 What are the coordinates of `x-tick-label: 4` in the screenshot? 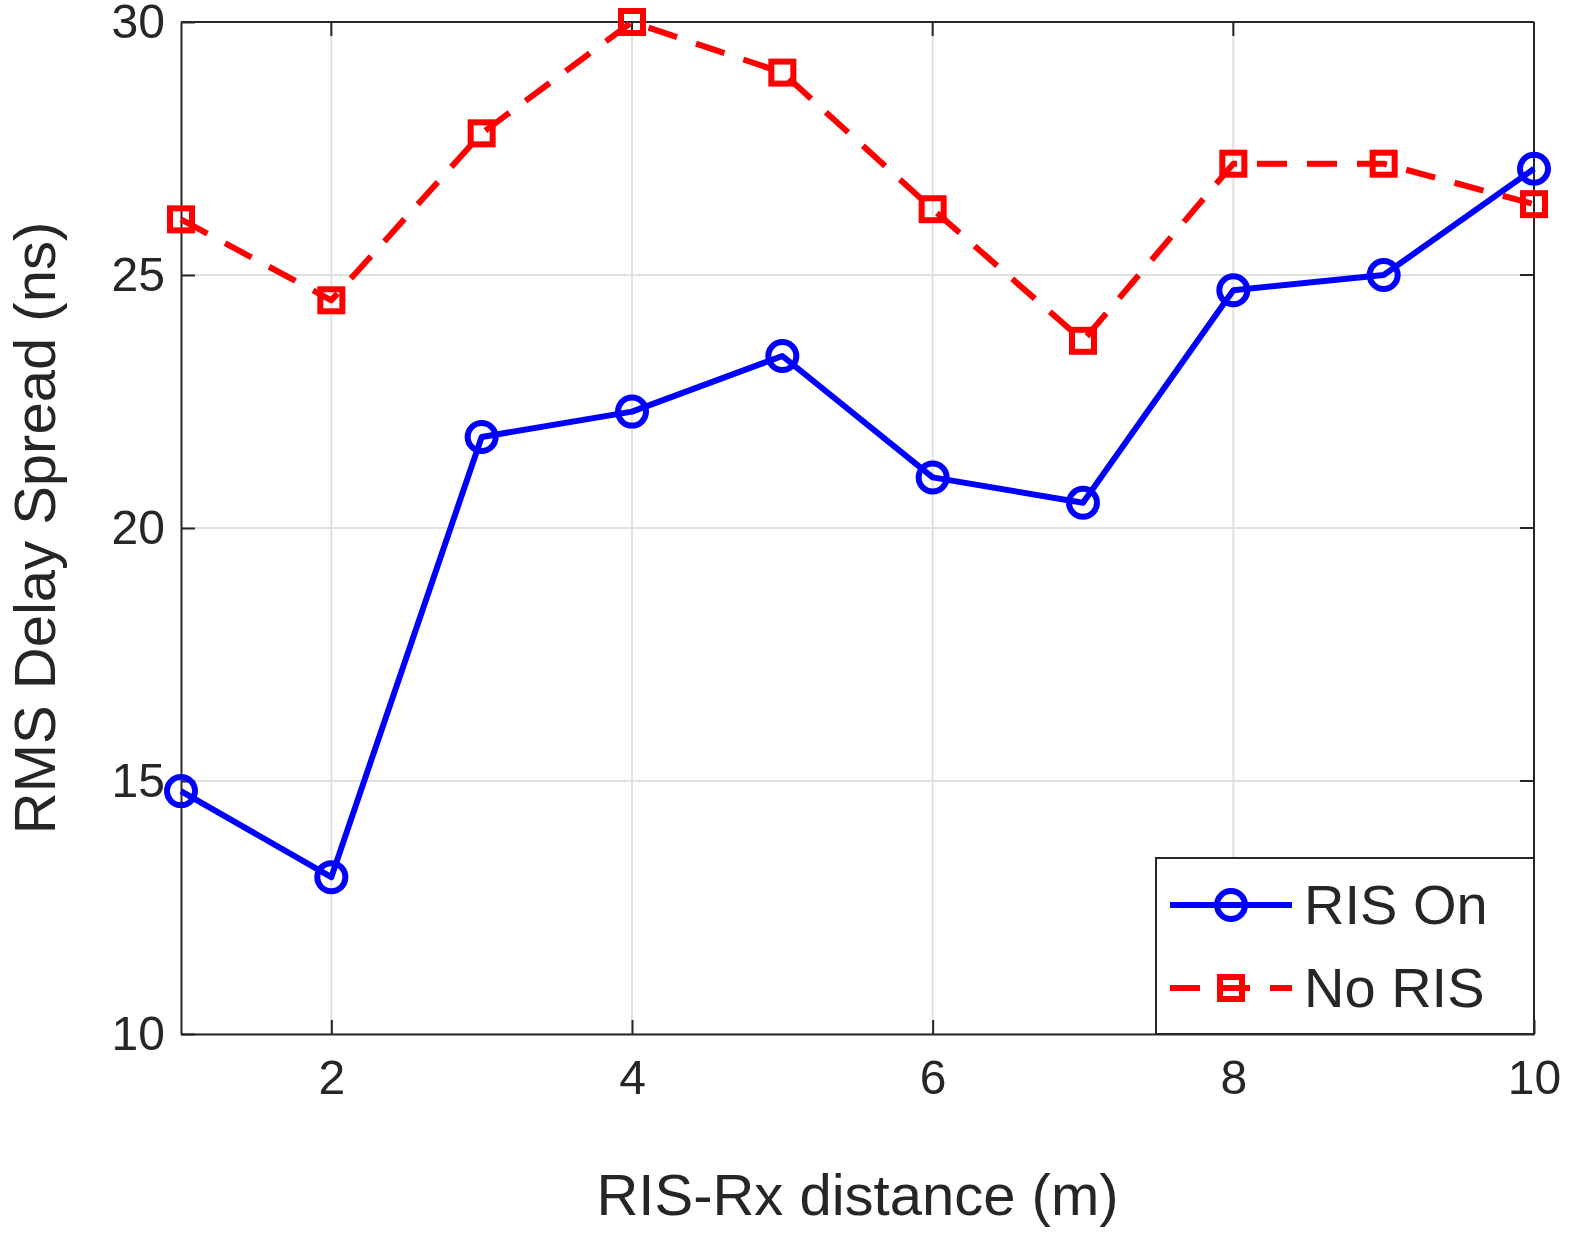 It's located at (632, 1078).